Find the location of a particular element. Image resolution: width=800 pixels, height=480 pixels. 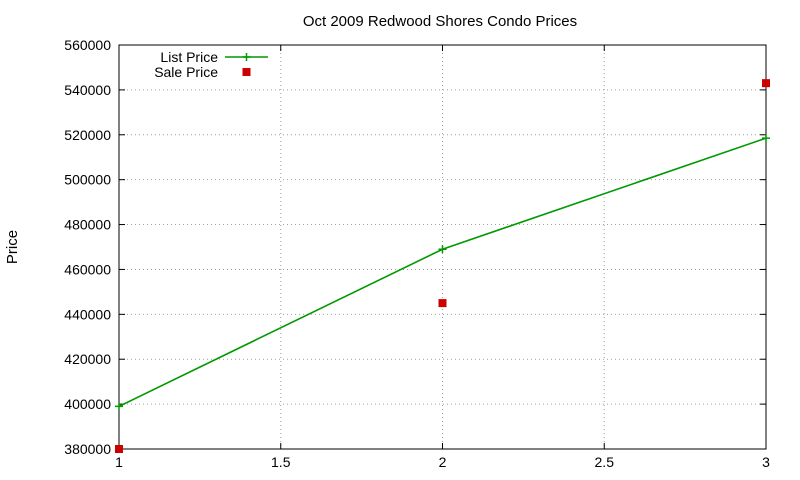

y-tick-label: 380000 is located at coordinates (87, 449).